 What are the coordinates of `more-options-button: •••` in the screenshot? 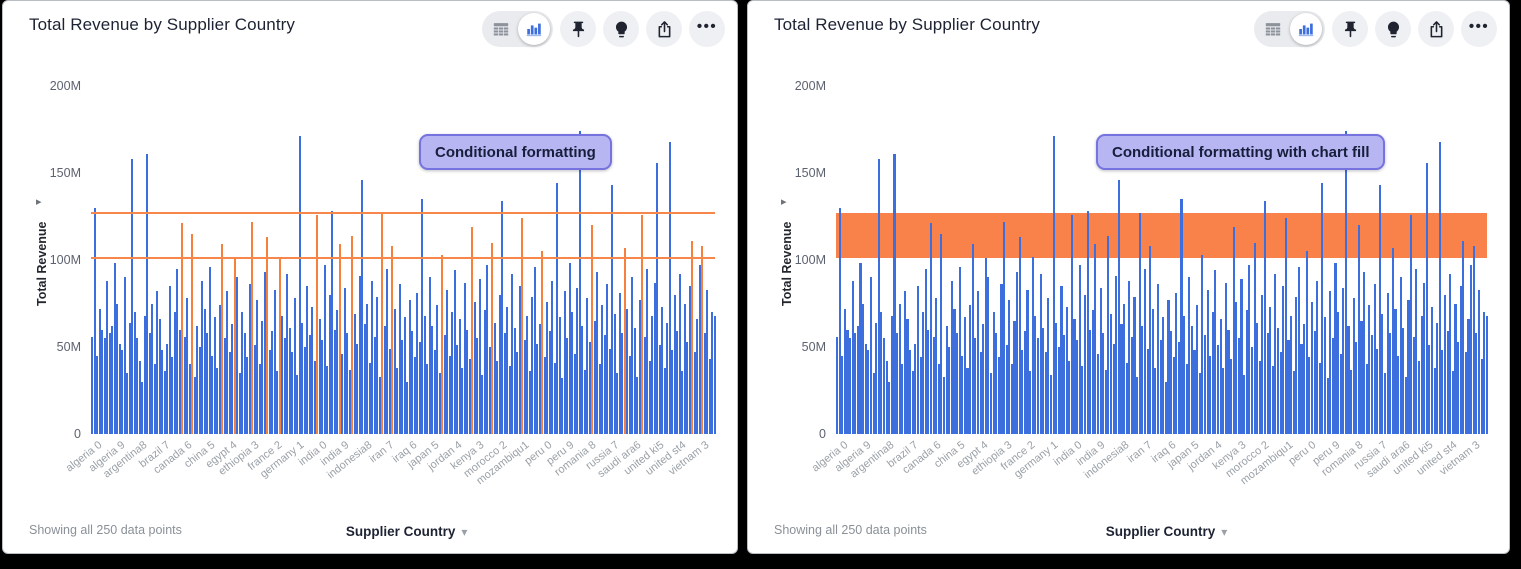 It's located at (1479, 29).